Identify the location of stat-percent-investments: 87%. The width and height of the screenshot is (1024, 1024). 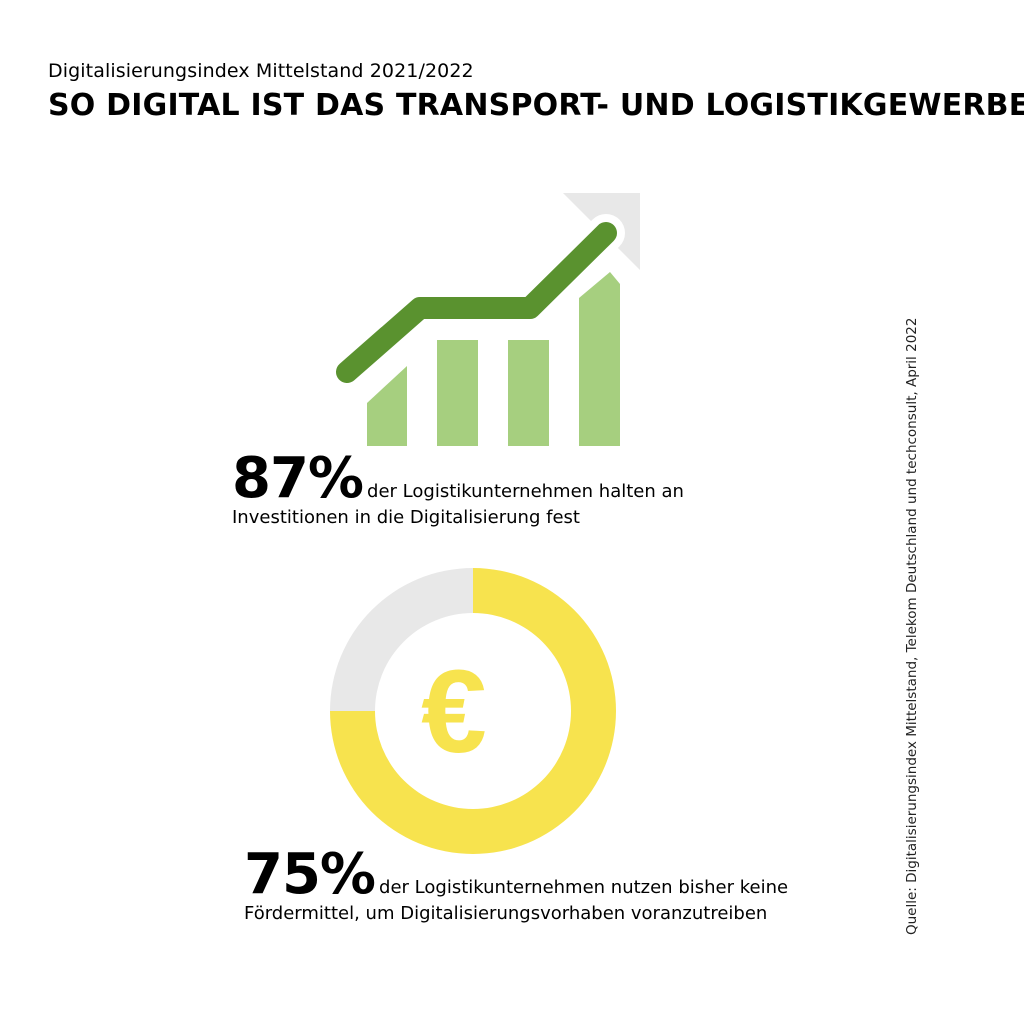
(298, 478).